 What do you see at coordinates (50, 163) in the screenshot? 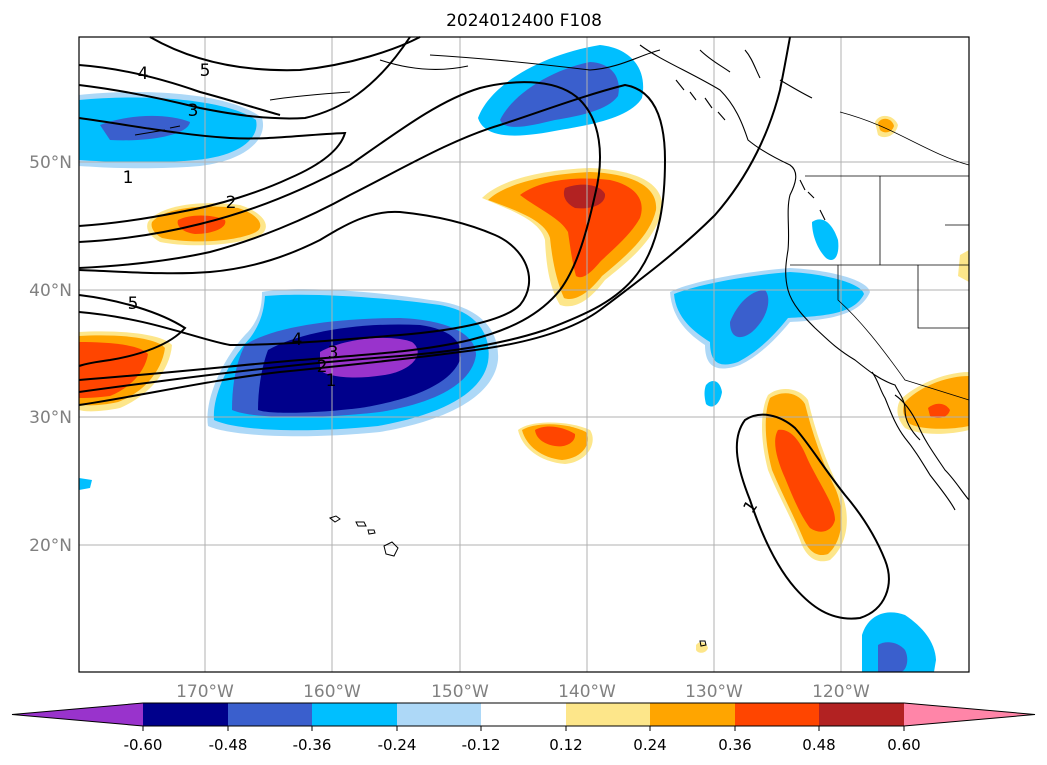
I see `latitude-label: 50°N` at bounding box center [50, 163].